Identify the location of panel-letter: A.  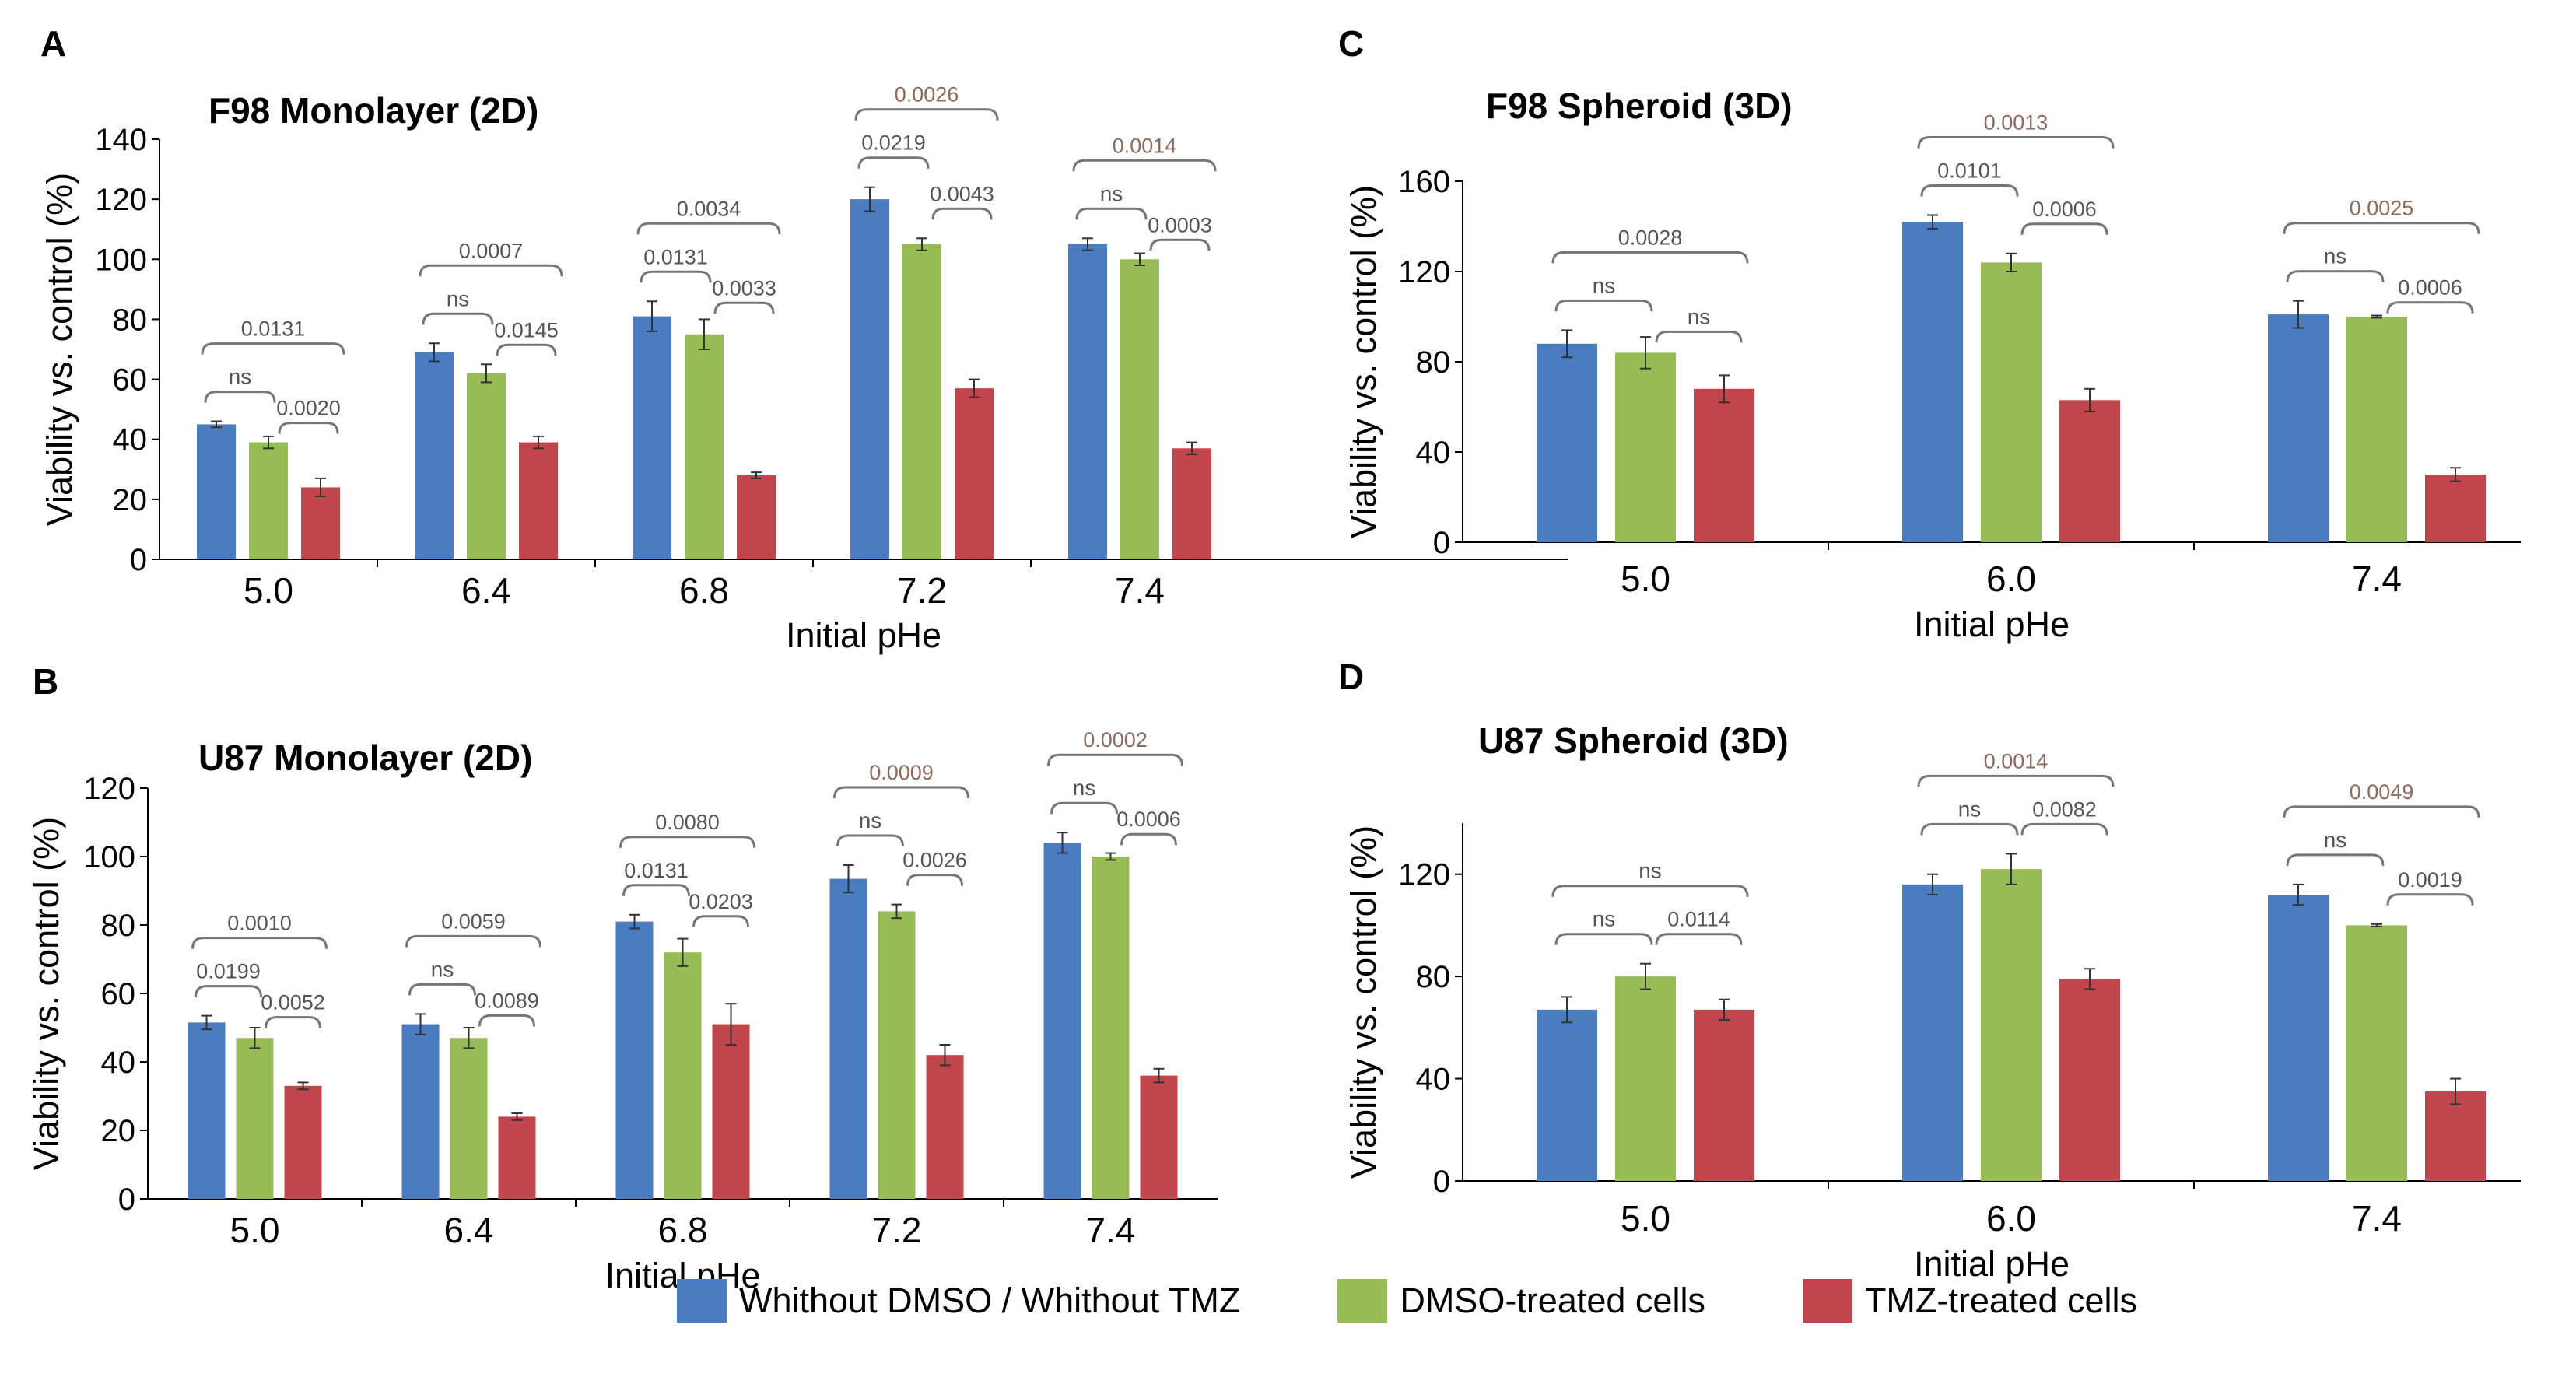
(53, 43).